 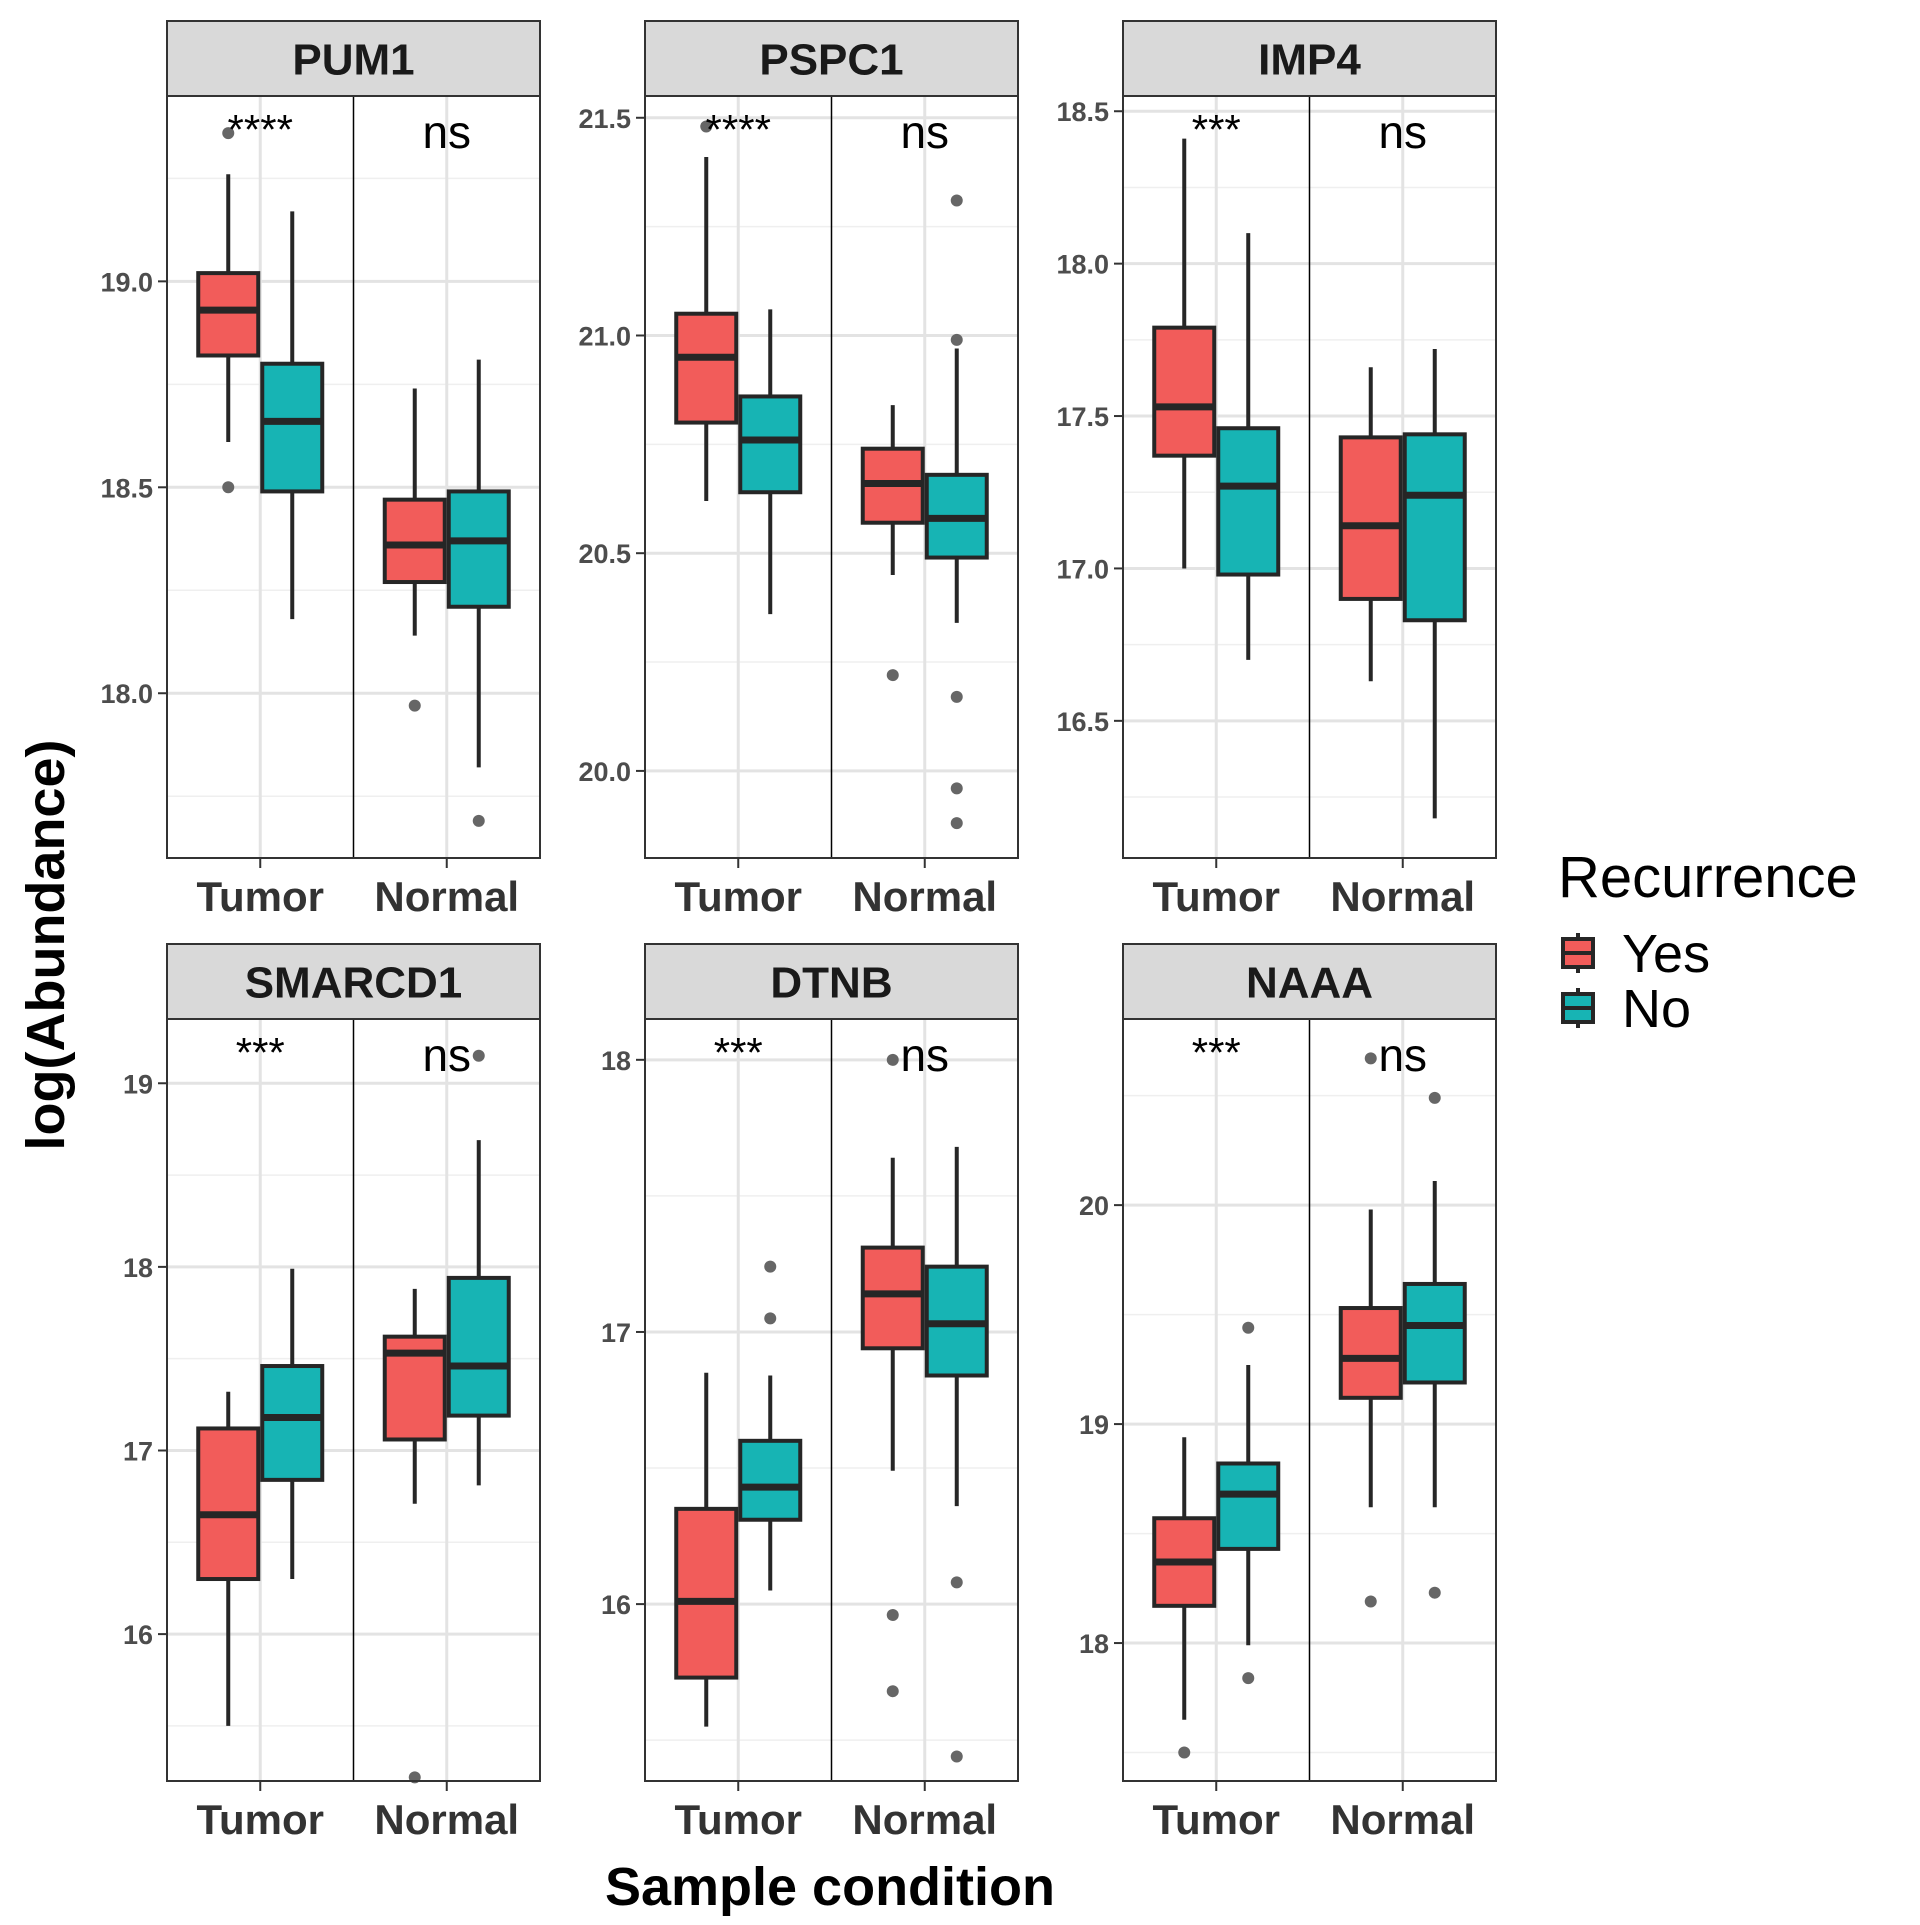 What do you see at coordinates (604, 119) in the screenshot?
I see `y-tick-label: 21.5` at bounding box center [604, 119].